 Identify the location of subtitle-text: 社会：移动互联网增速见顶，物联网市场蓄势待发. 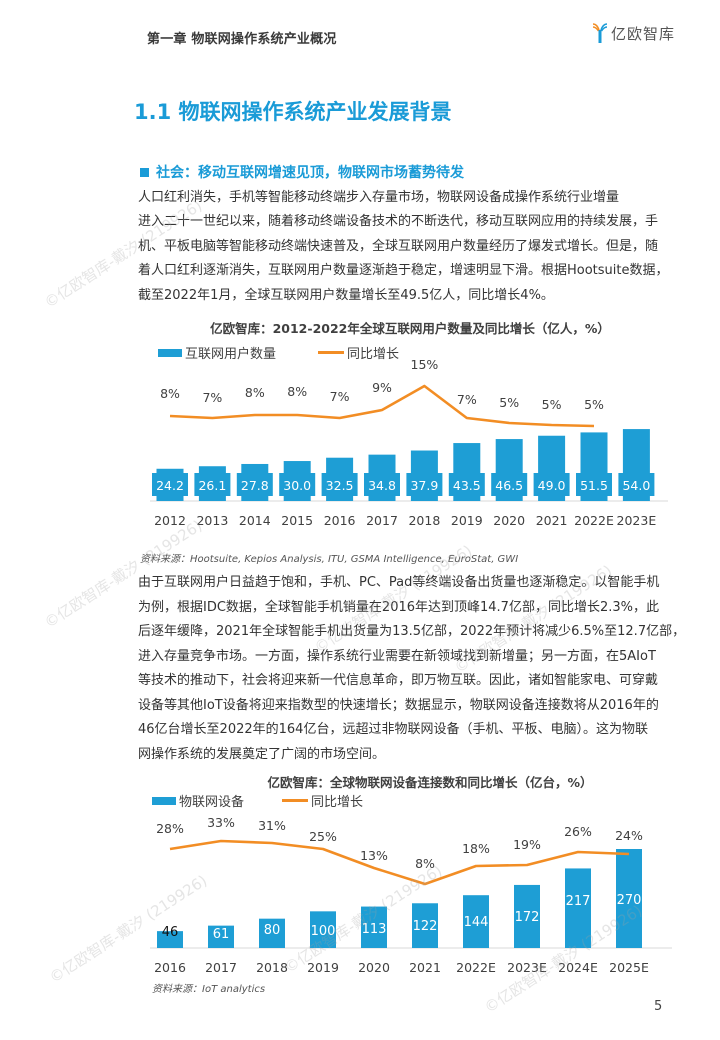
(310, 173).